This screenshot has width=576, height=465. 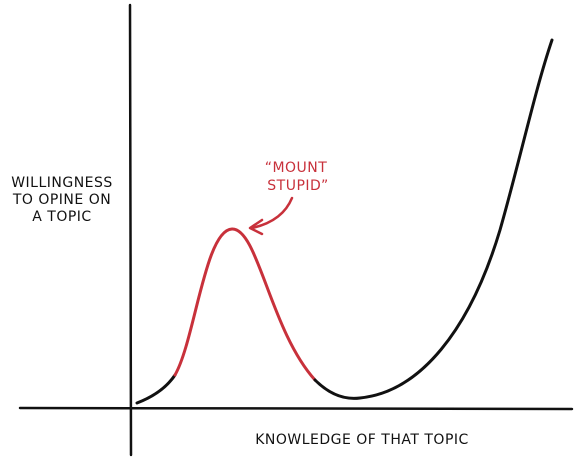 I want to click on mount-stupid-curve, so click(x=245, y=304).